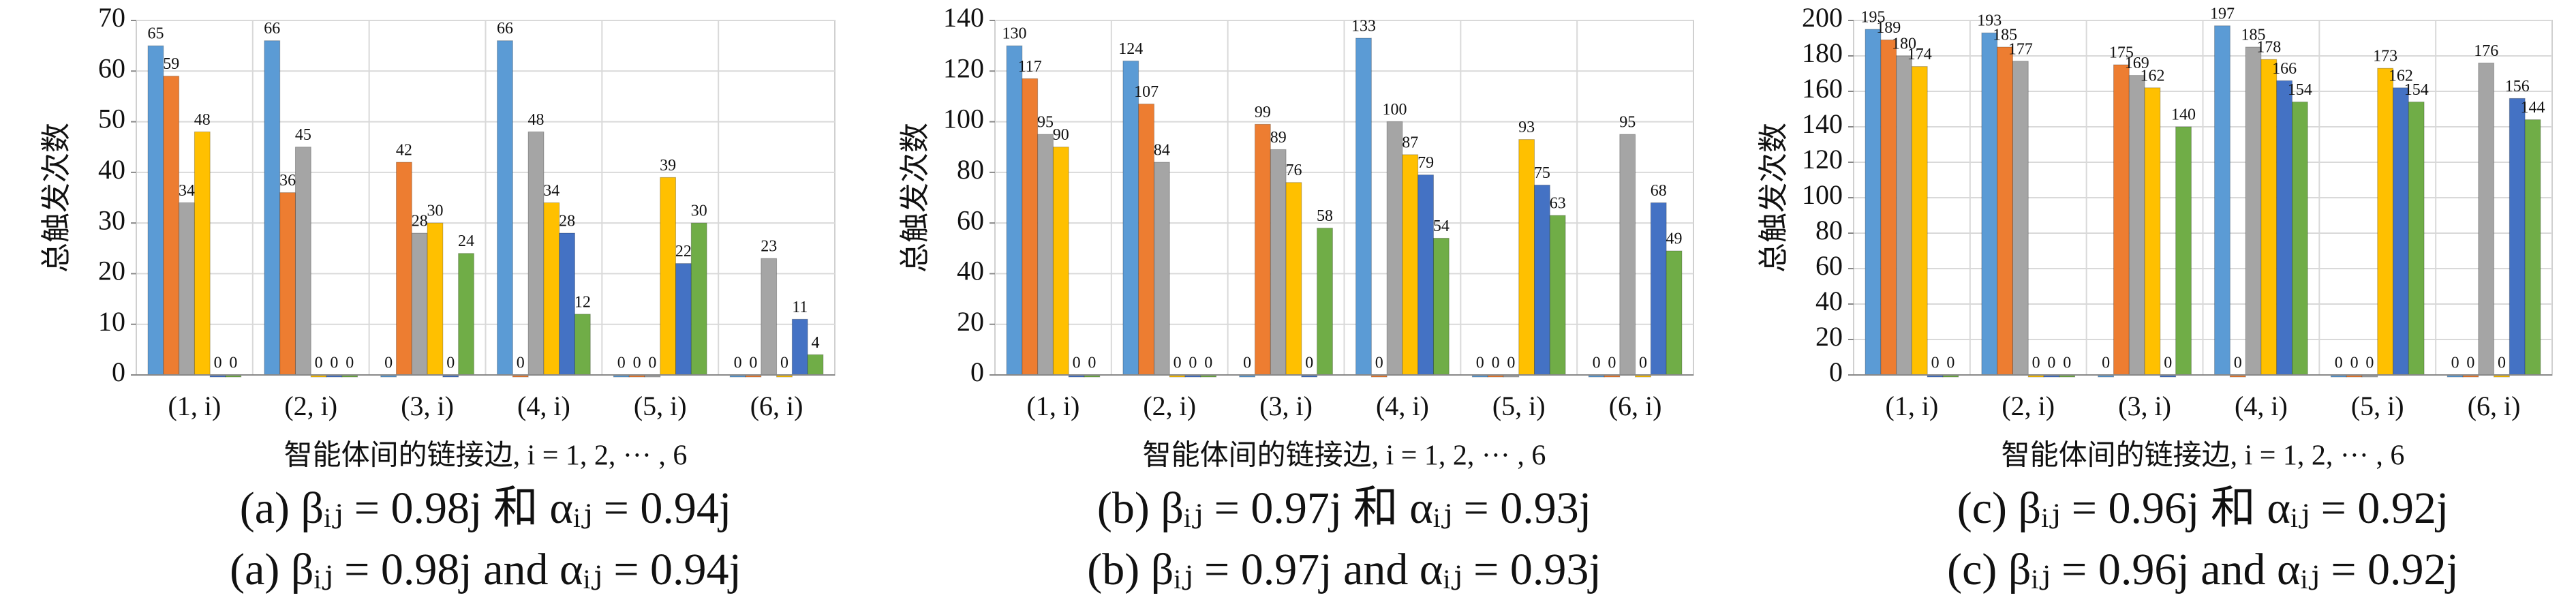  What do you see at coordinates (1822, 17) in the screenshot?
I see `y-tick-label: 200` at bounding box center [1822, 17].